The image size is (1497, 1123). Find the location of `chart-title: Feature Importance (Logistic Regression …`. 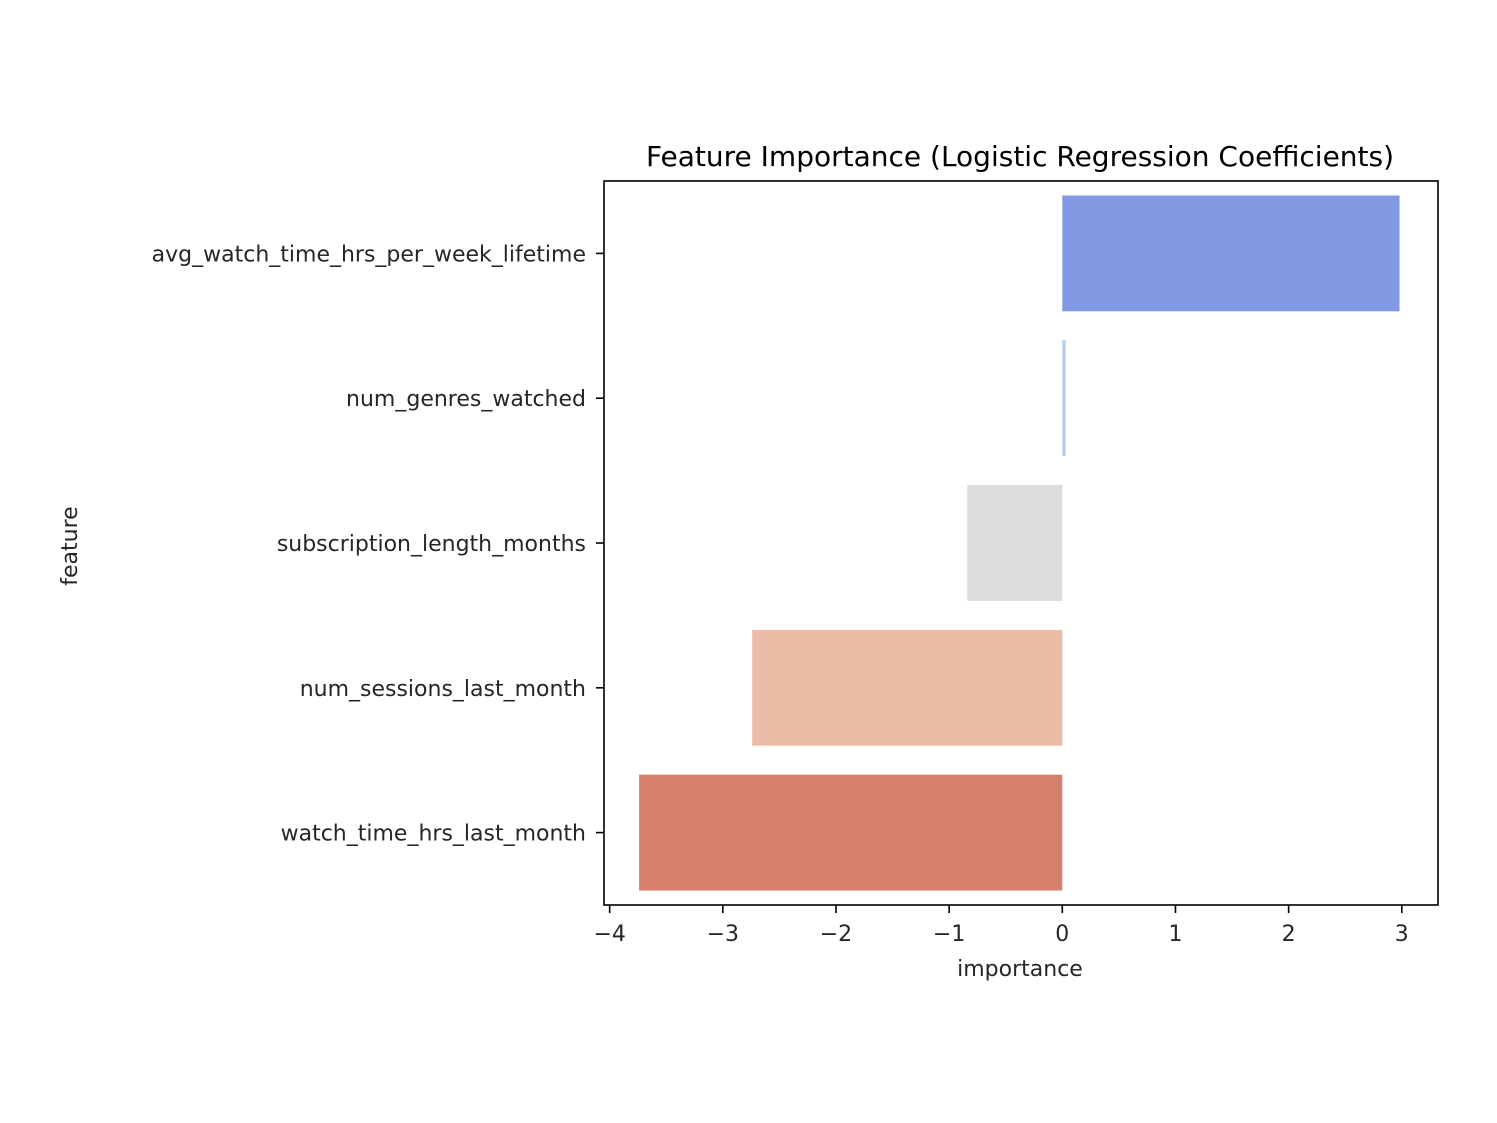

chart-title: Feature Importance (Logistic Regression … is located at coordinates (1020, 156).